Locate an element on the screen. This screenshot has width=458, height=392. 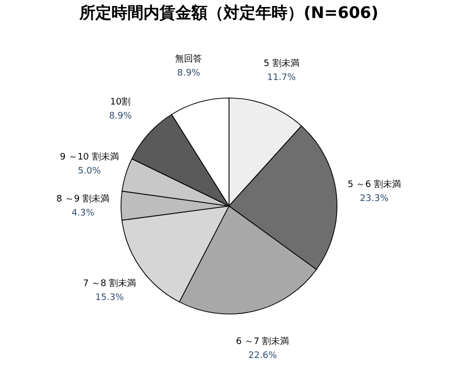
slice-label: 5 ～6 割未満 is located at coordinates (374, 184).